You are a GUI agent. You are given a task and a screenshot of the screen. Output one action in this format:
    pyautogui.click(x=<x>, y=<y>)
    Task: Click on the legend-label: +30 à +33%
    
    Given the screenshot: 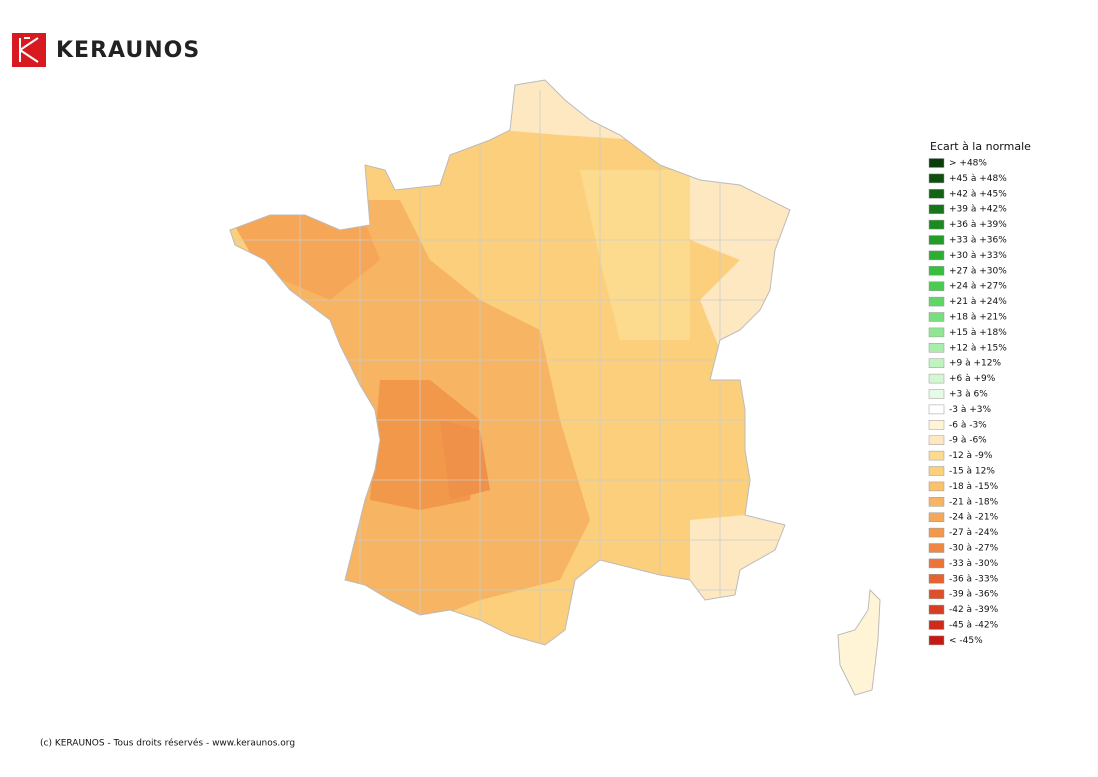 What is the action you would take?
    pyautogui.click(x=978, y=256)
    